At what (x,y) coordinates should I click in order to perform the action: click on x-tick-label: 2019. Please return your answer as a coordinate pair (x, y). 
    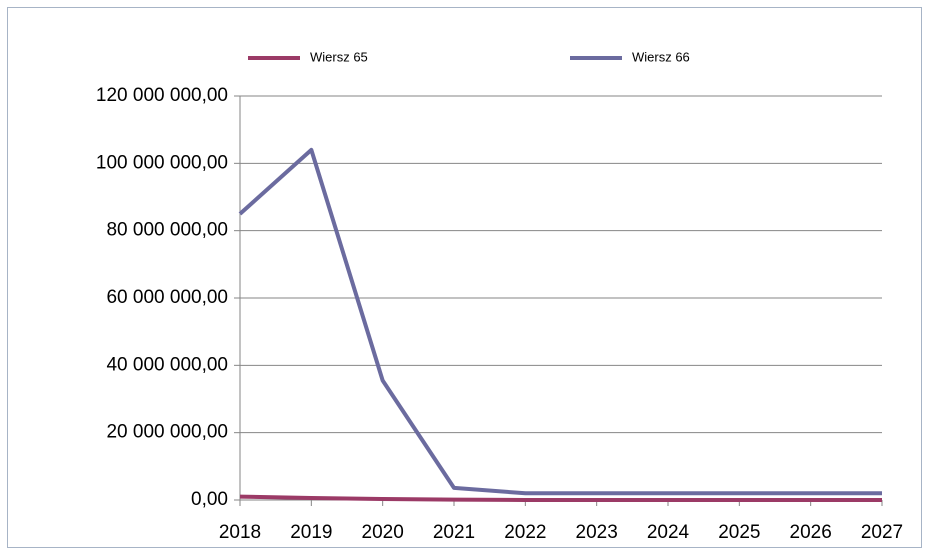
    Looking at the image, I should click on (311, 532).